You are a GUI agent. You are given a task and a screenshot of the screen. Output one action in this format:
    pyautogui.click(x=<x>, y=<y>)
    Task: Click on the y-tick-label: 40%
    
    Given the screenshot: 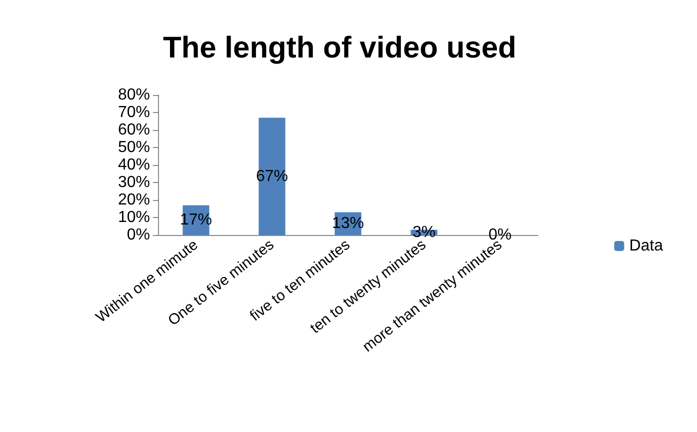 What is the action you would take?
    pyautogui.click(x=134, y=165)
    